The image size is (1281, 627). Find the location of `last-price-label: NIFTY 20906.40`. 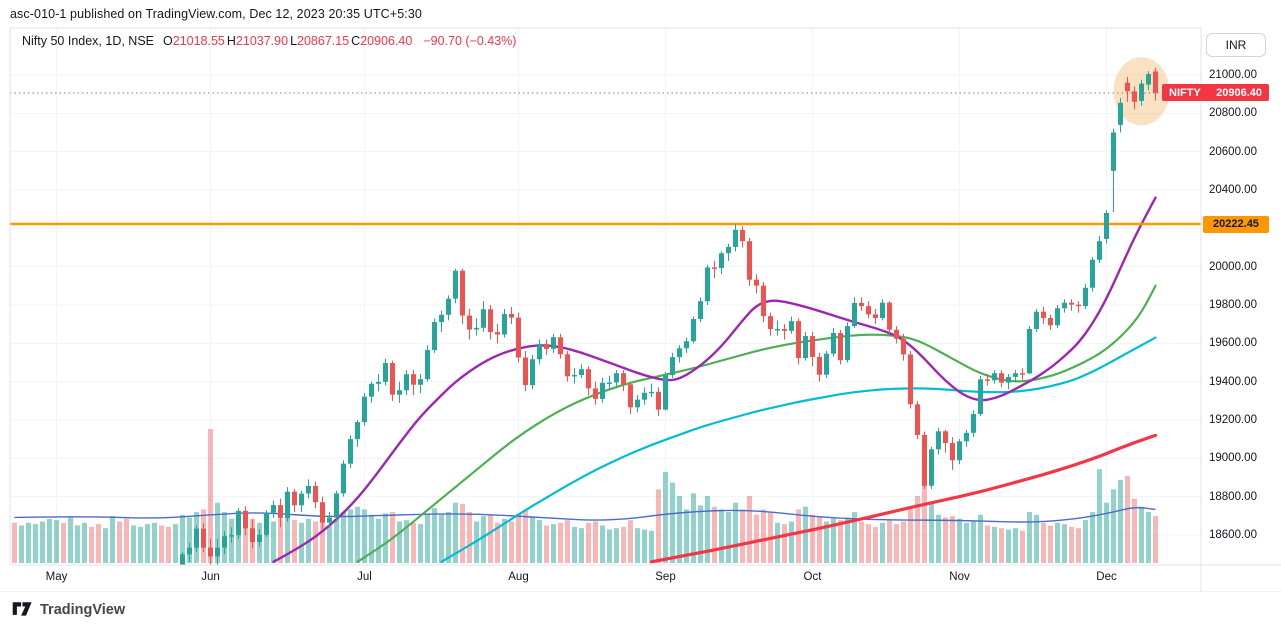

last-price-label: NIFTY 20906.40 is located at coordinates (1215, 93).